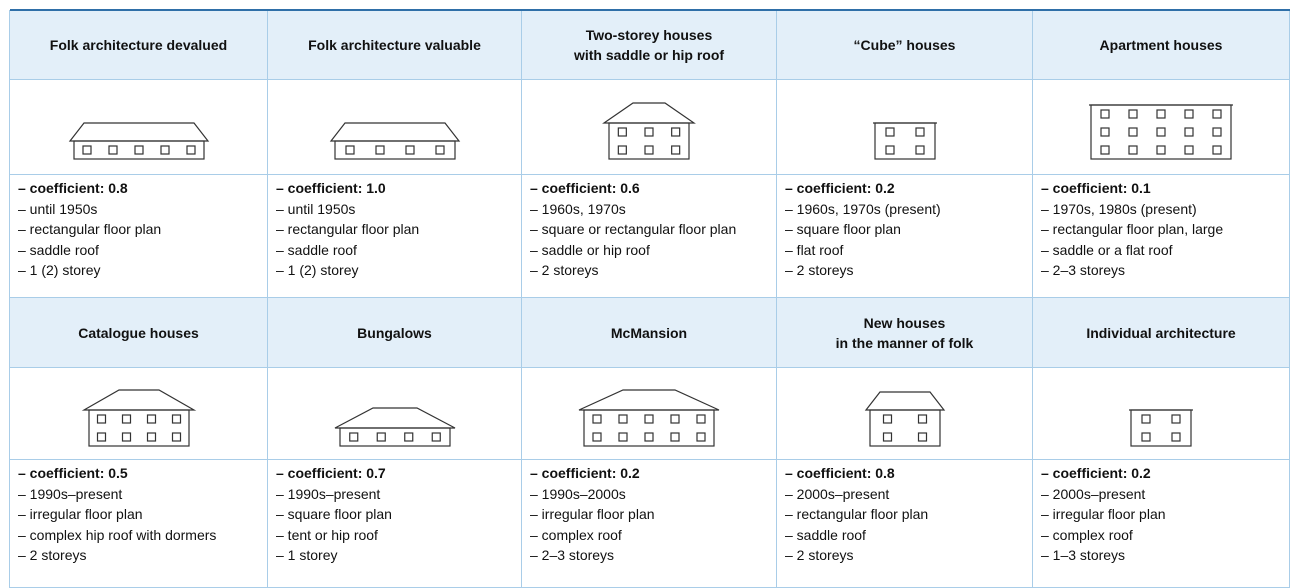 The height and width of the screenshot is (588, 1298). Describe the element at coordinates (649, 34) in the screenshot. I see `title-line: Two-storey houses` at that location.